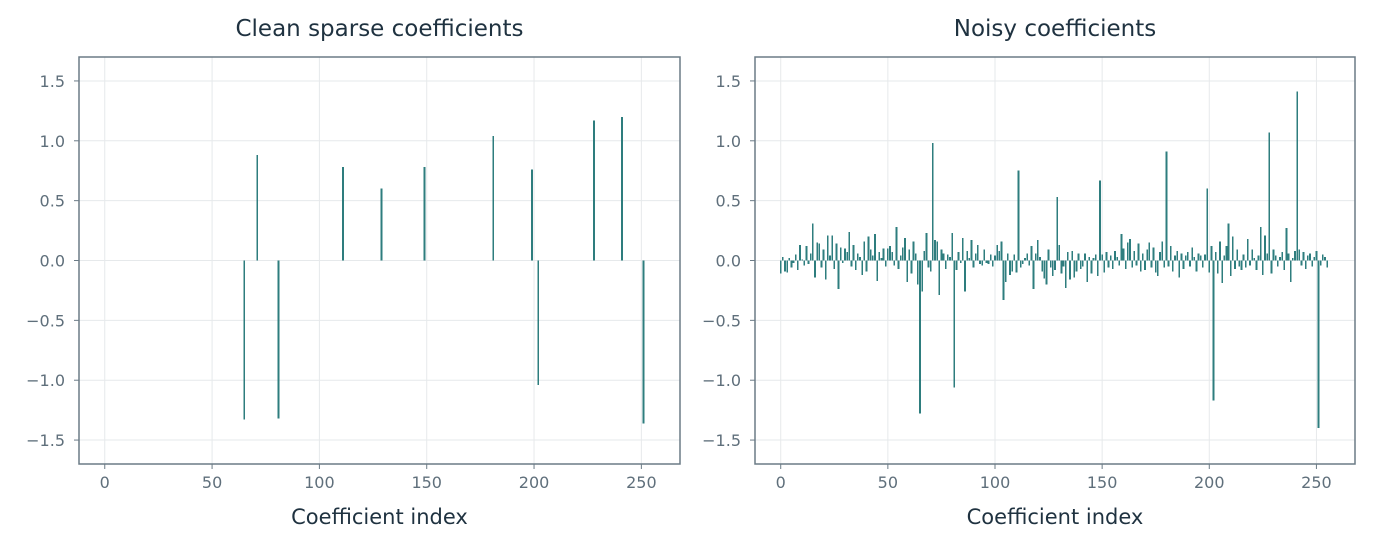  What do you see at coordinates (52, 141) in the screenshot?
I see `y-tick-label: 1.0` at bounding box center [52, 141].